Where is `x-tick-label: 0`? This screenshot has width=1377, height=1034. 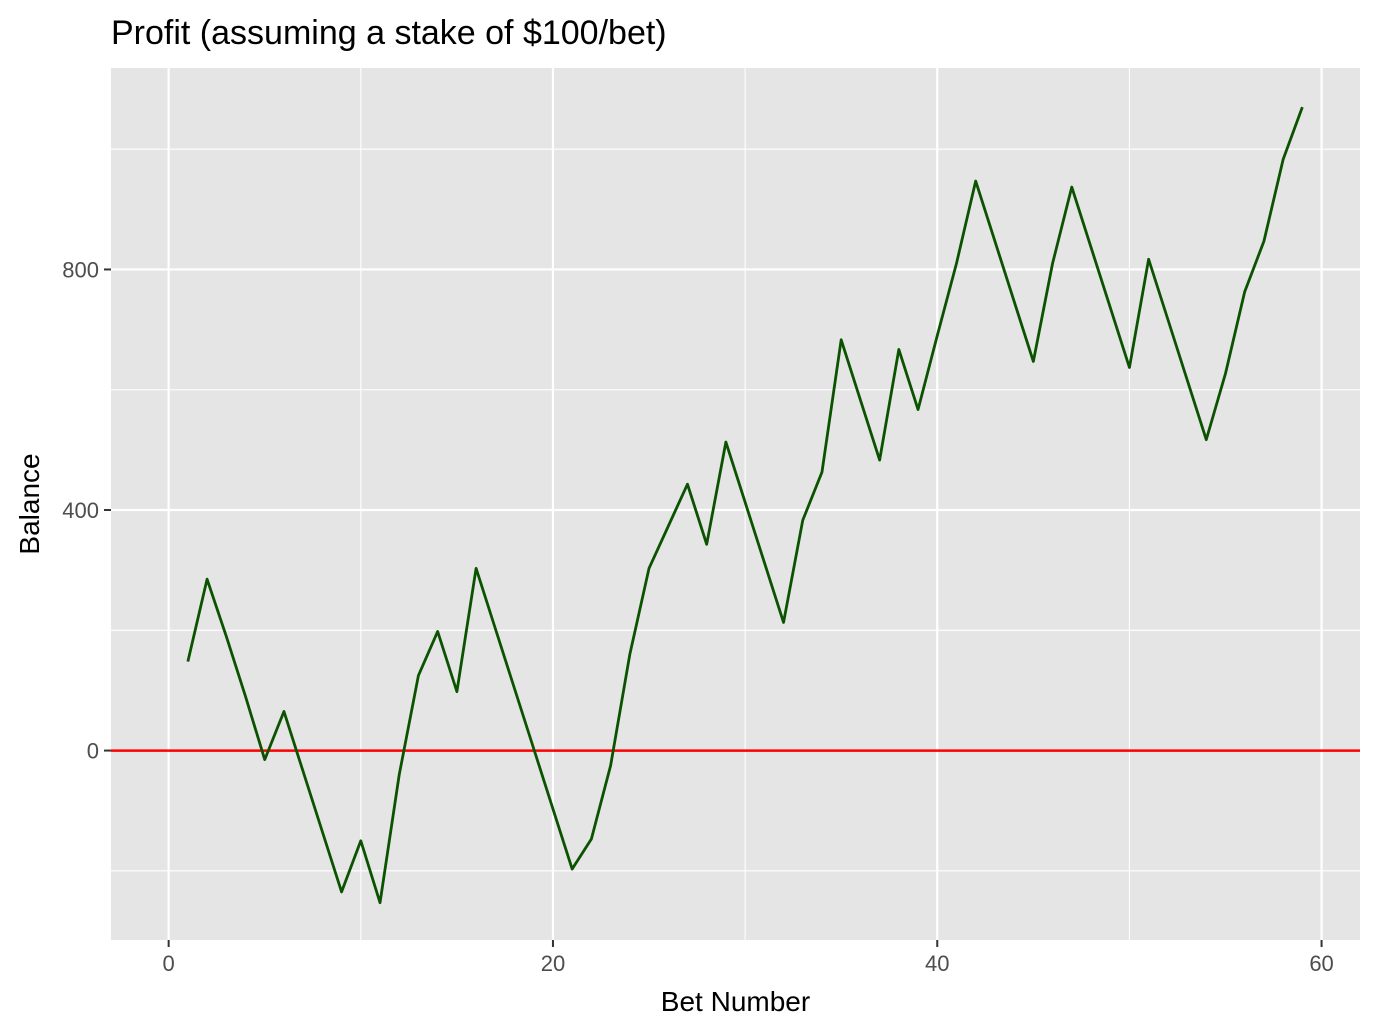 x-tick-label: 0 is located at coordinates (169, 963).